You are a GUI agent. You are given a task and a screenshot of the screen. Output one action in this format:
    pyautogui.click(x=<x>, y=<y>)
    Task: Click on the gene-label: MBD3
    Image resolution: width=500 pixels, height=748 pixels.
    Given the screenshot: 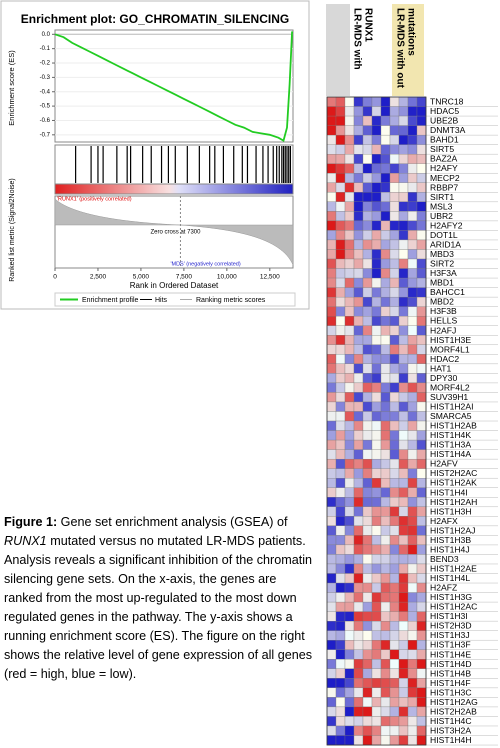 What is the action you would take?
    pyautogui.click(x=442, y=254)
    